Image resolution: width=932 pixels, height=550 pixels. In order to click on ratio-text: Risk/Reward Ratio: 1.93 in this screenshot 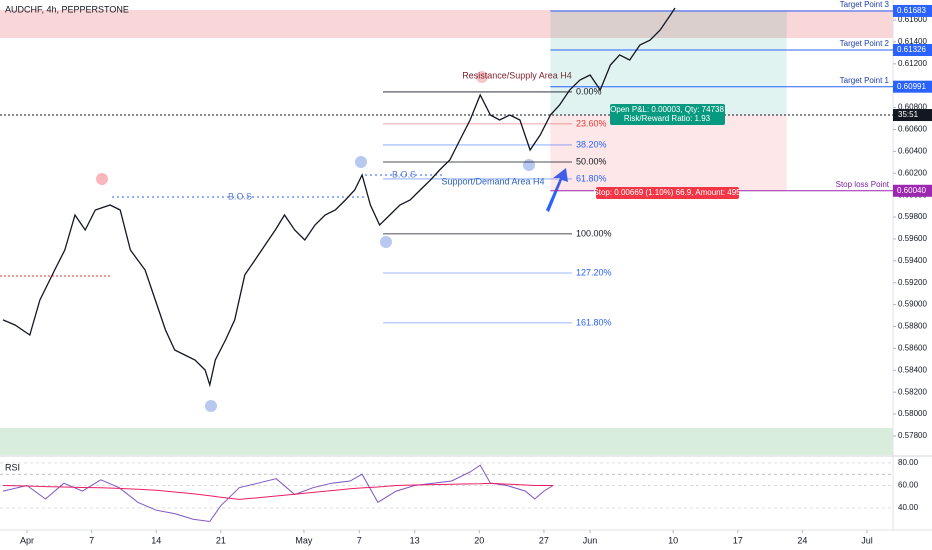, I will do `click(667, 118)`.